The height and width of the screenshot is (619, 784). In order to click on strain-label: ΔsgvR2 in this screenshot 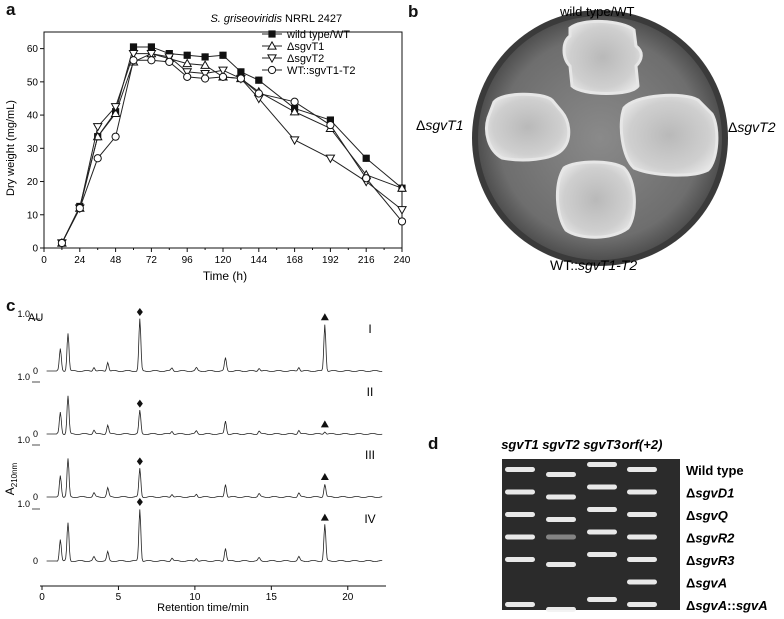, I will do `click(710, 538)`.